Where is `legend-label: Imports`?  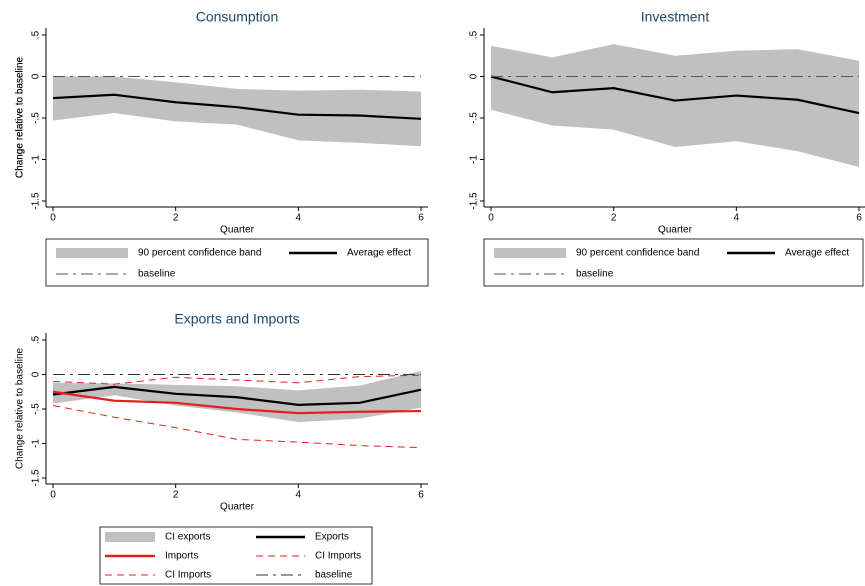
legend-label: Imports is located at coordinates (181, 556).